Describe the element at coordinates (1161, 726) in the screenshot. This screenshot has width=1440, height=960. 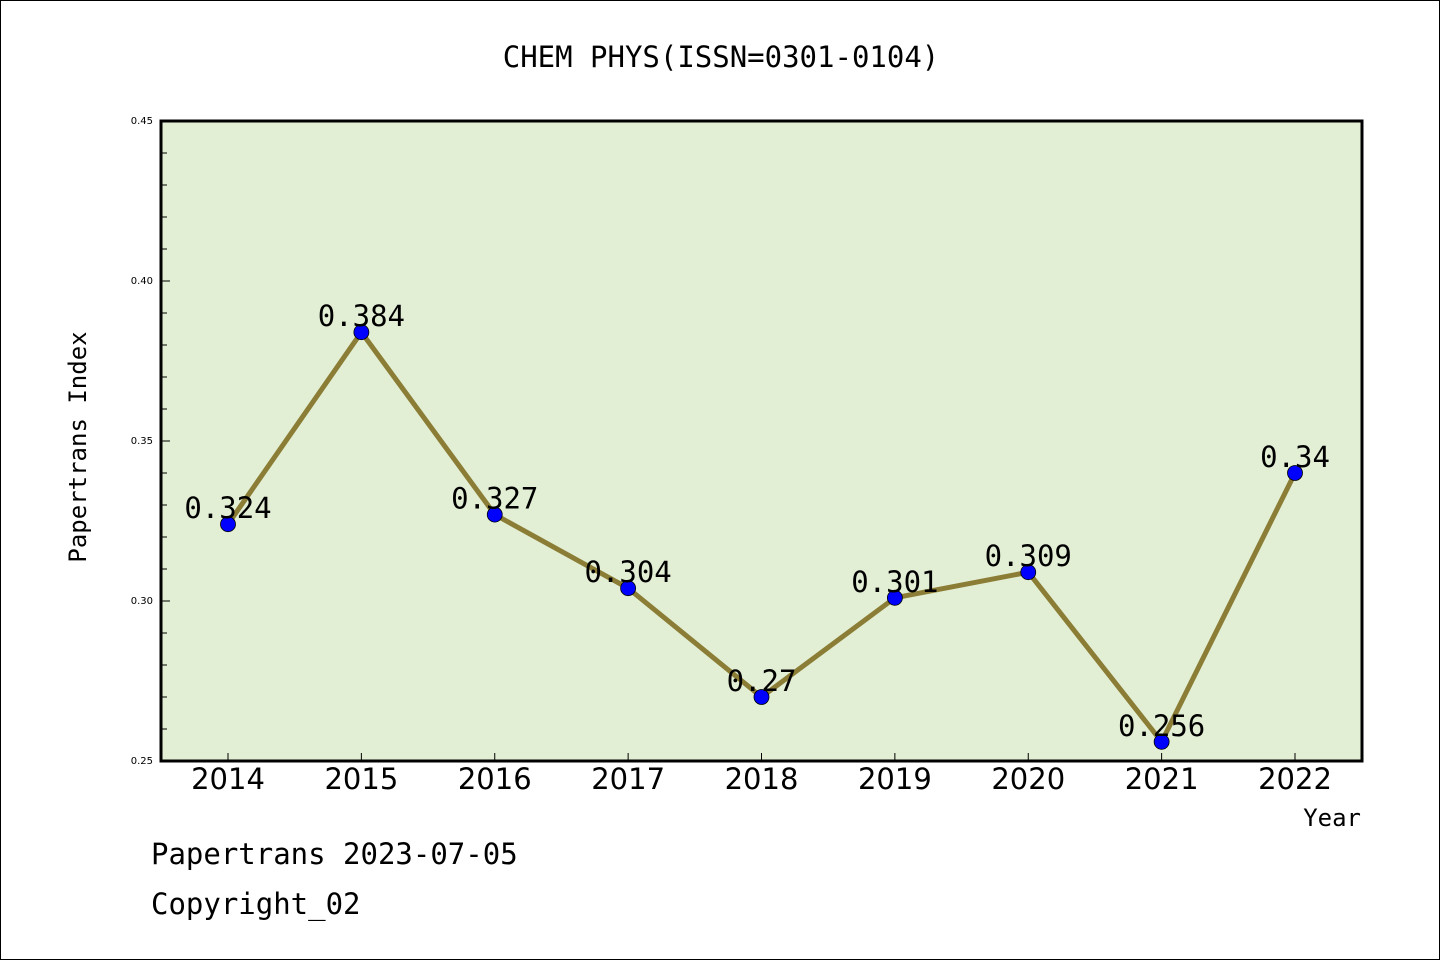
I see `data-label: 0.256` at that location.